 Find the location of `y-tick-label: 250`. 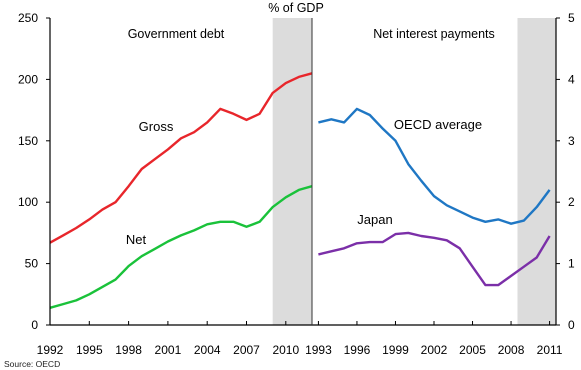

y-tick-label: 250 is located at coordinates (28, 18).